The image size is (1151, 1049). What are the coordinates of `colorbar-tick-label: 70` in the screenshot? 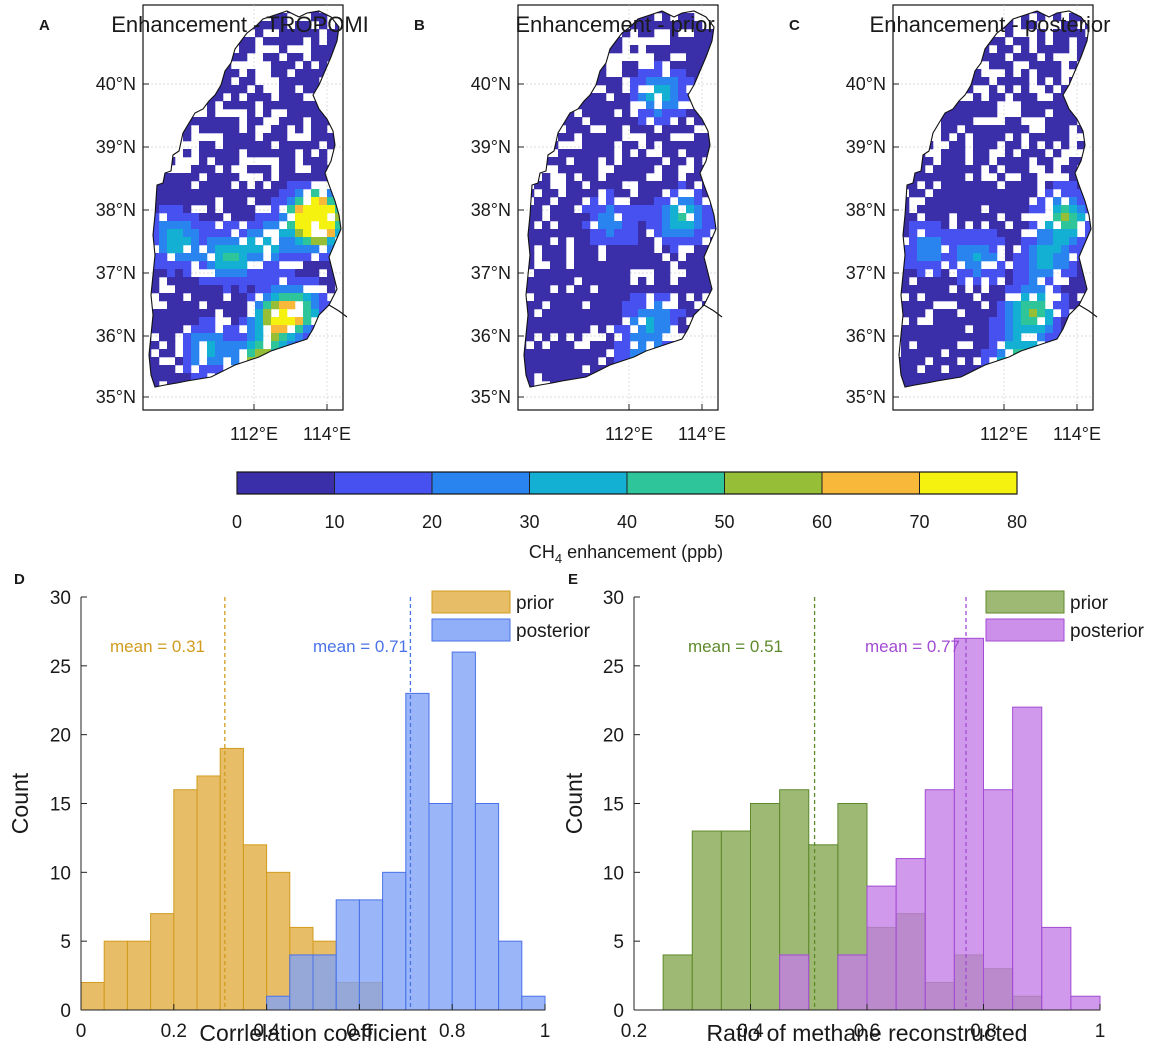 It's located at (919, 522).